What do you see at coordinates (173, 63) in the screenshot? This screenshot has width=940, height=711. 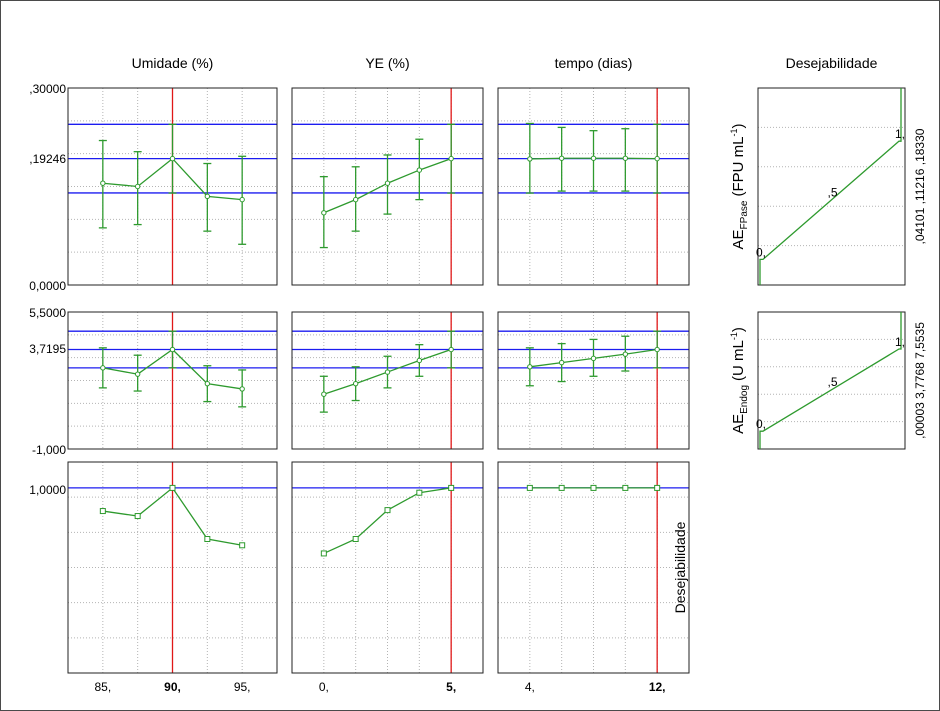 I see `column-title-0: Umidade (%)` at bounding box center [173, 63].